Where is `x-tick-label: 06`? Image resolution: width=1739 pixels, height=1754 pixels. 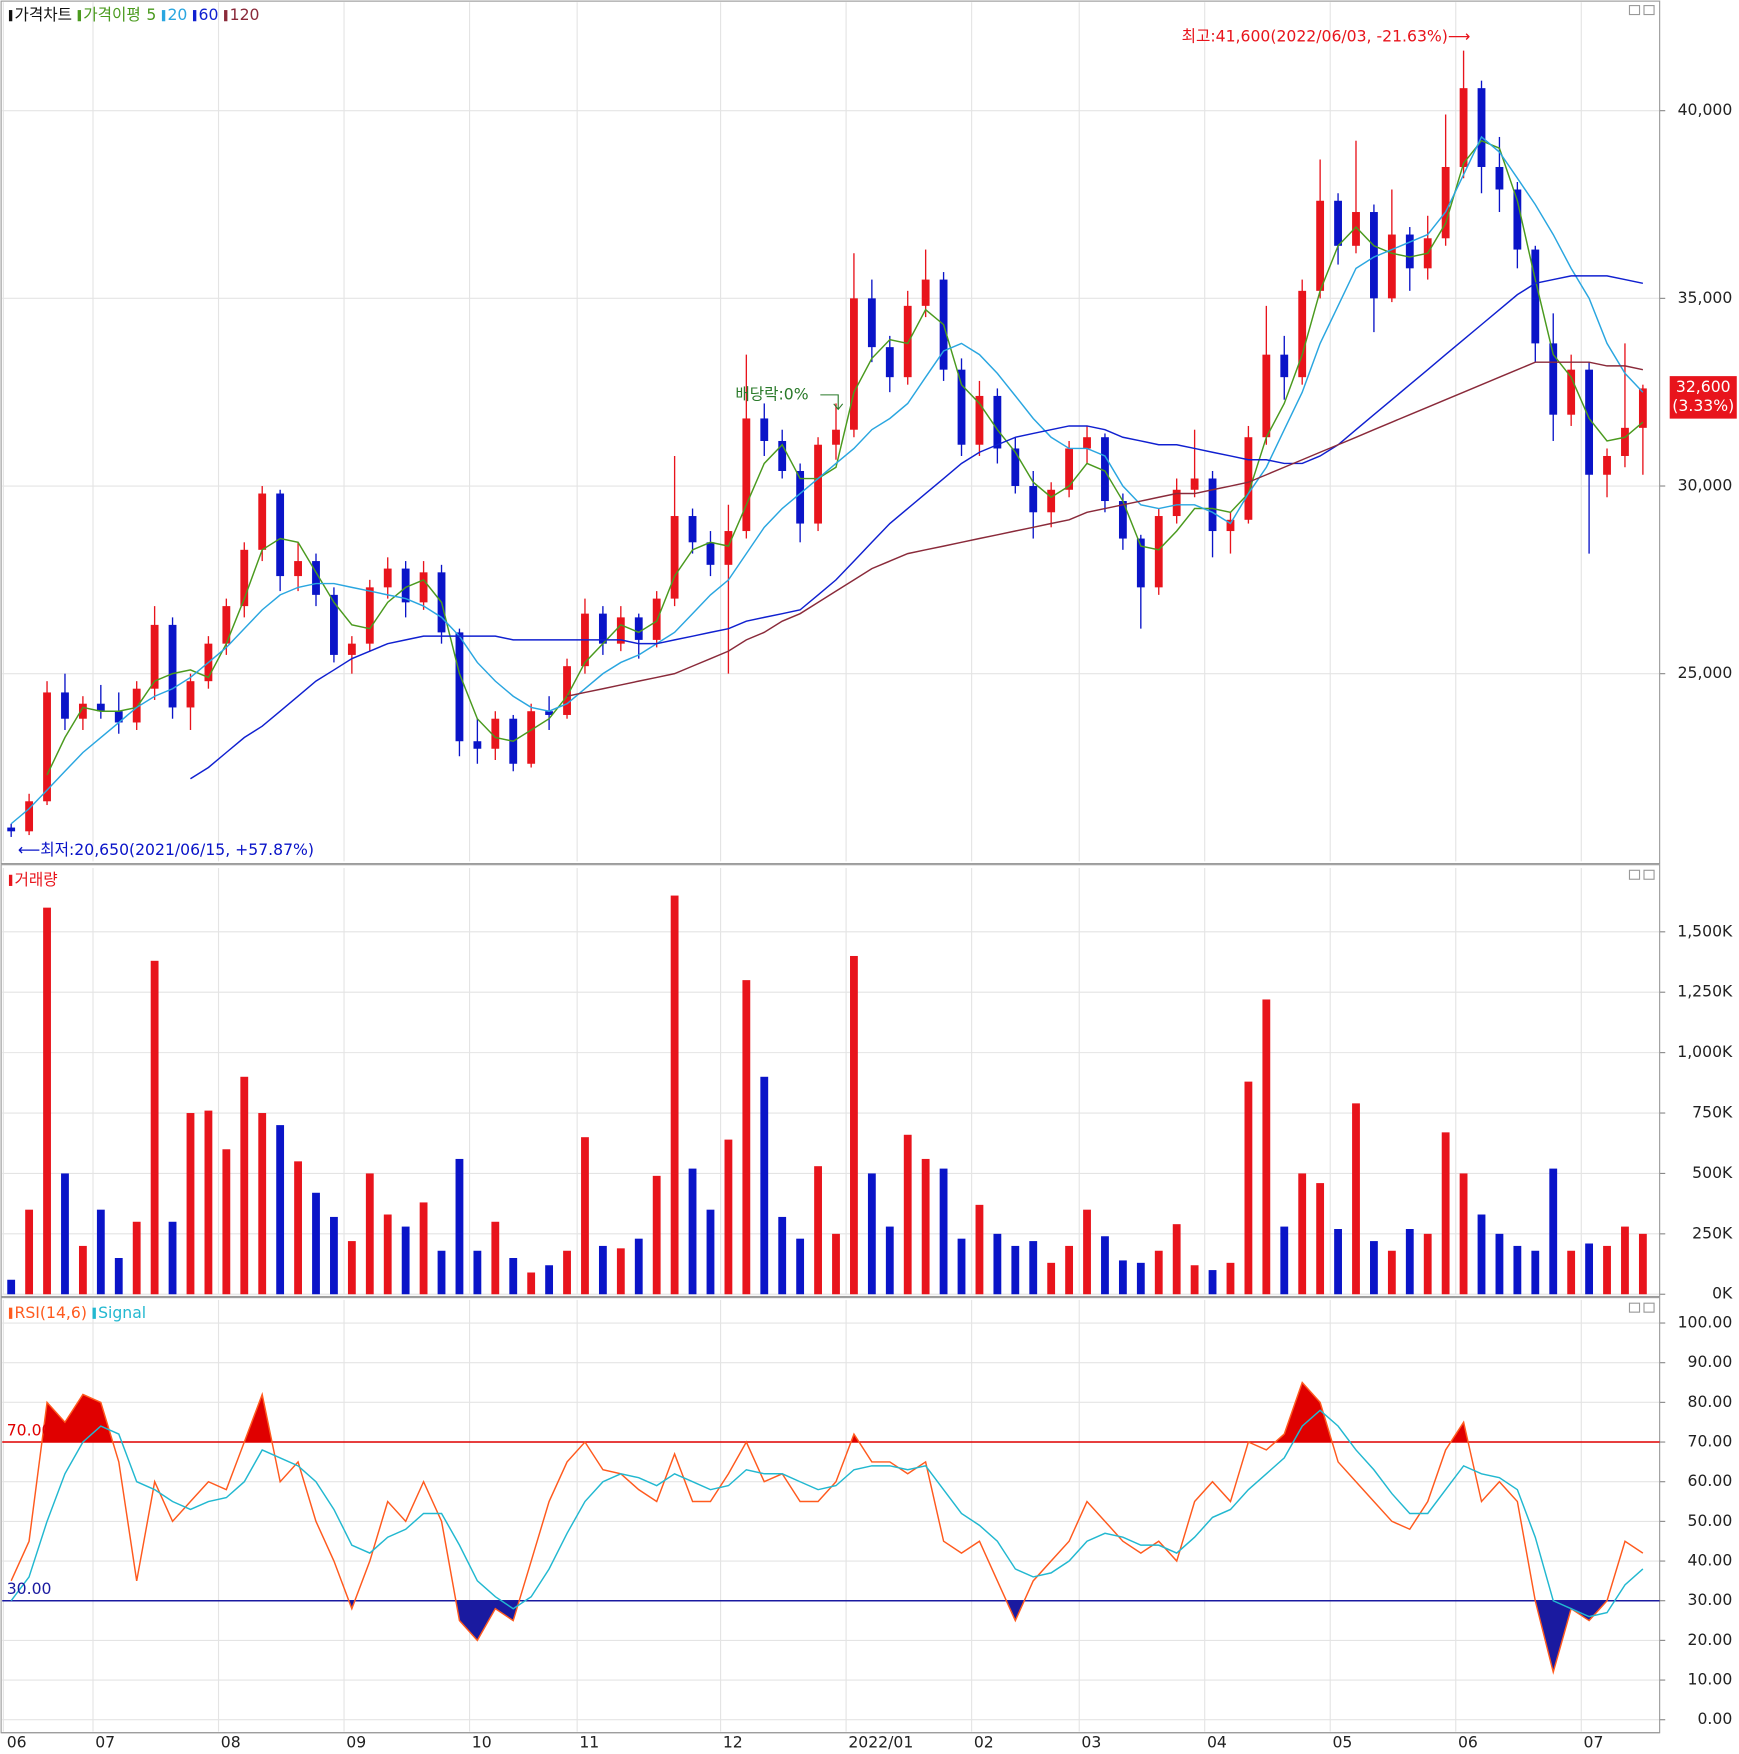 x-tick-label: 06 is located at coordinates (17, 1741).